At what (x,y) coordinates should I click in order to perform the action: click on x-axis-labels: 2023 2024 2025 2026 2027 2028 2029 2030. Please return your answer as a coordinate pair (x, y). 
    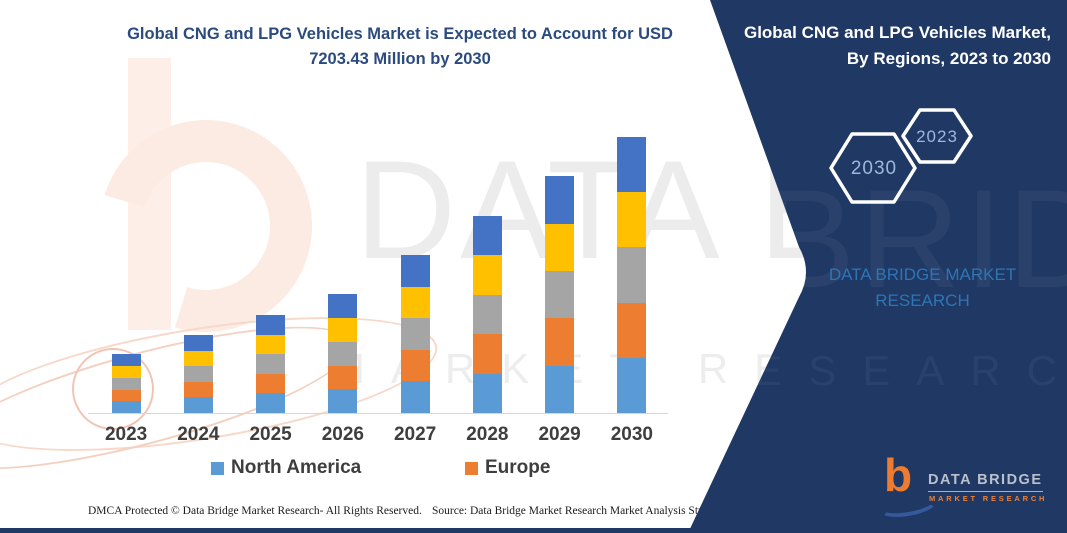
    Looking at the image, I should click on (379, 435).